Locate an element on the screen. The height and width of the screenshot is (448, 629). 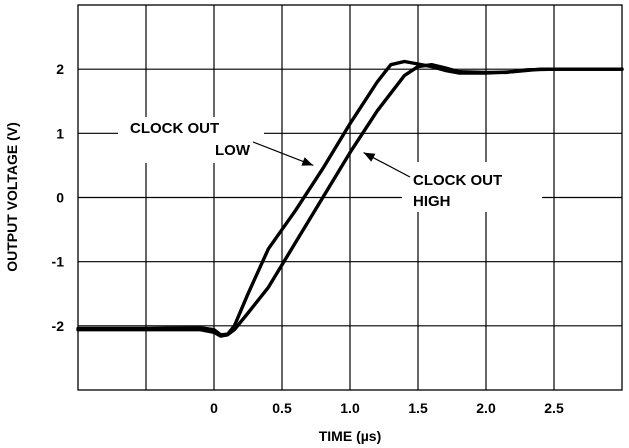
x-tick-label: 2.5 is located at coordinates (554, 408).